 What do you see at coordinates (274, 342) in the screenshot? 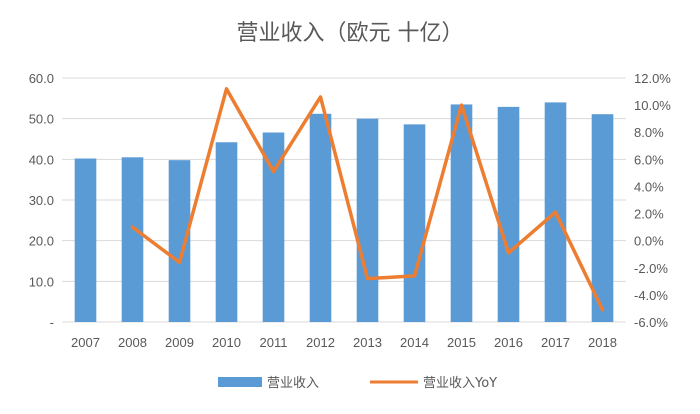
I see `x-tick-label: 2011` at bounding box center [274, 342].